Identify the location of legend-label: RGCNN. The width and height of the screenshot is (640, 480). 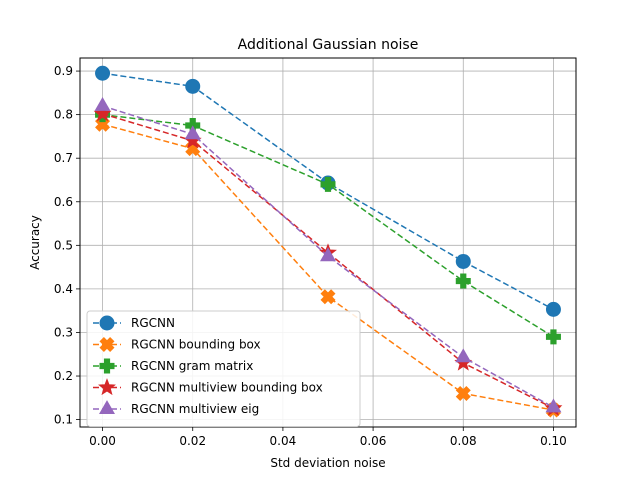
(153, 323).